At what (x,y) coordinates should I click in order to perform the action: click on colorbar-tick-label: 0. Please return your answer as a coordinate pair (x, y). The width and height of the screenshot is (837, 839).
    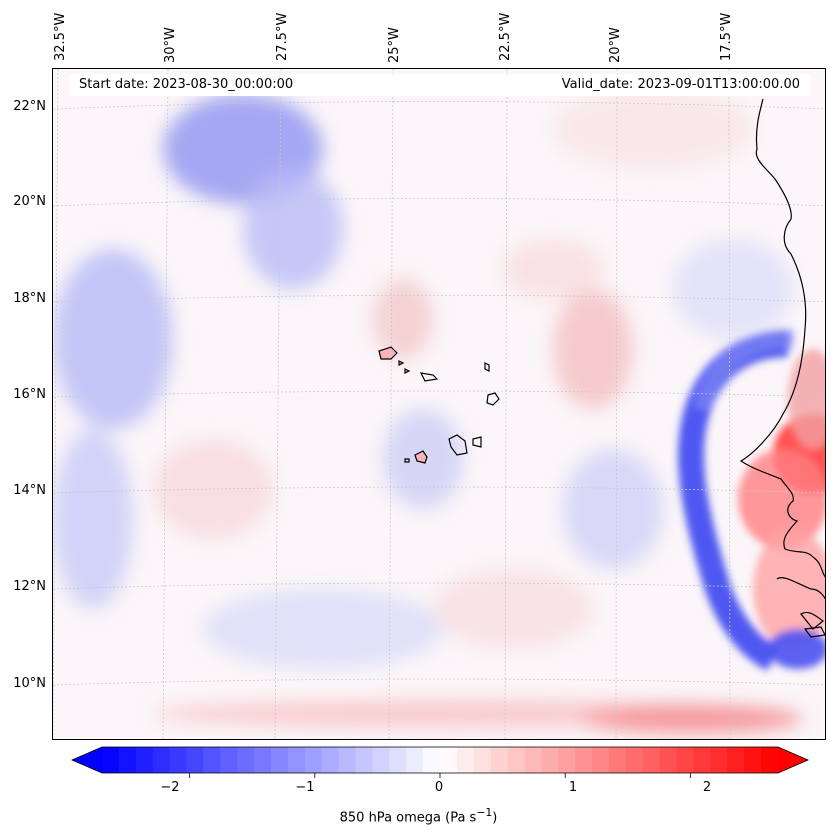
    Looking at the image, I should click on (439, 787).